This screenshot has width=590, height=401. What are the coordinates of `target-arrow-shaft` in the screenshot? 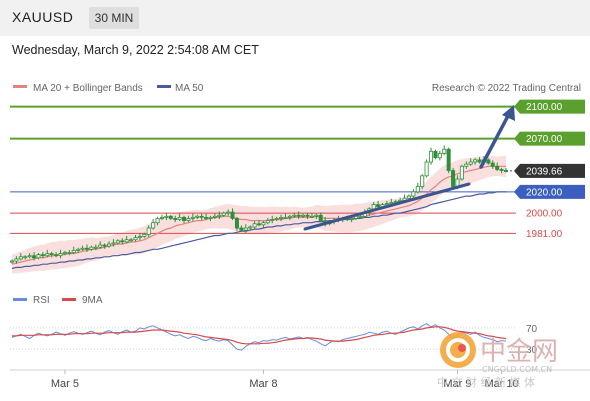 It's located at (495, 140).